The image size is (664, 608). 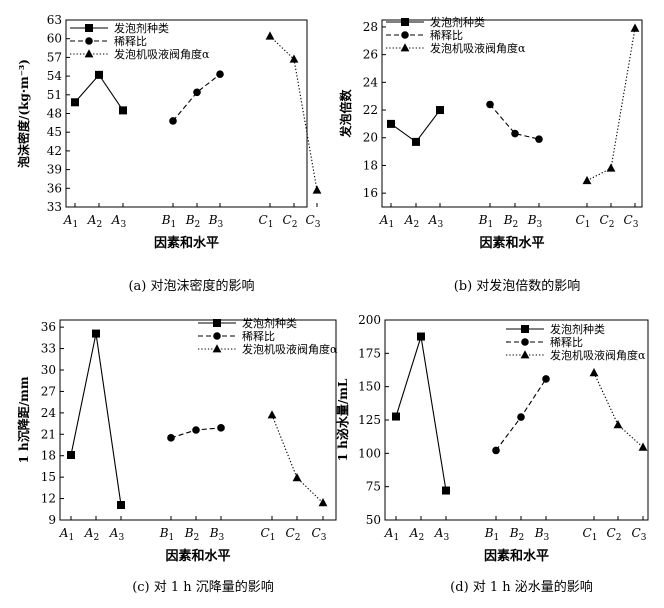 What do you see at coordinates (370, 193) in the screenshot?
I see `y-tick-label: 16` at bounding box center [370, 193].